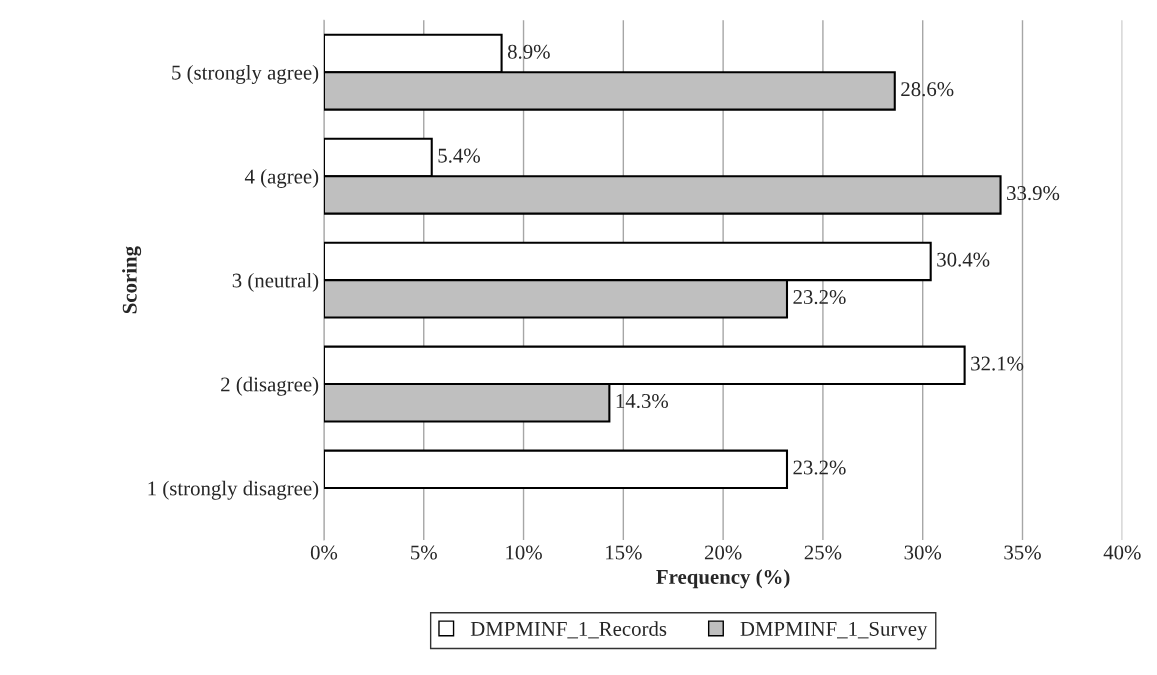  What do you see at coordinates (1033, 193) in the screenshot?
I see `data-label: 33.9%` at bounding box center [1033, 193].